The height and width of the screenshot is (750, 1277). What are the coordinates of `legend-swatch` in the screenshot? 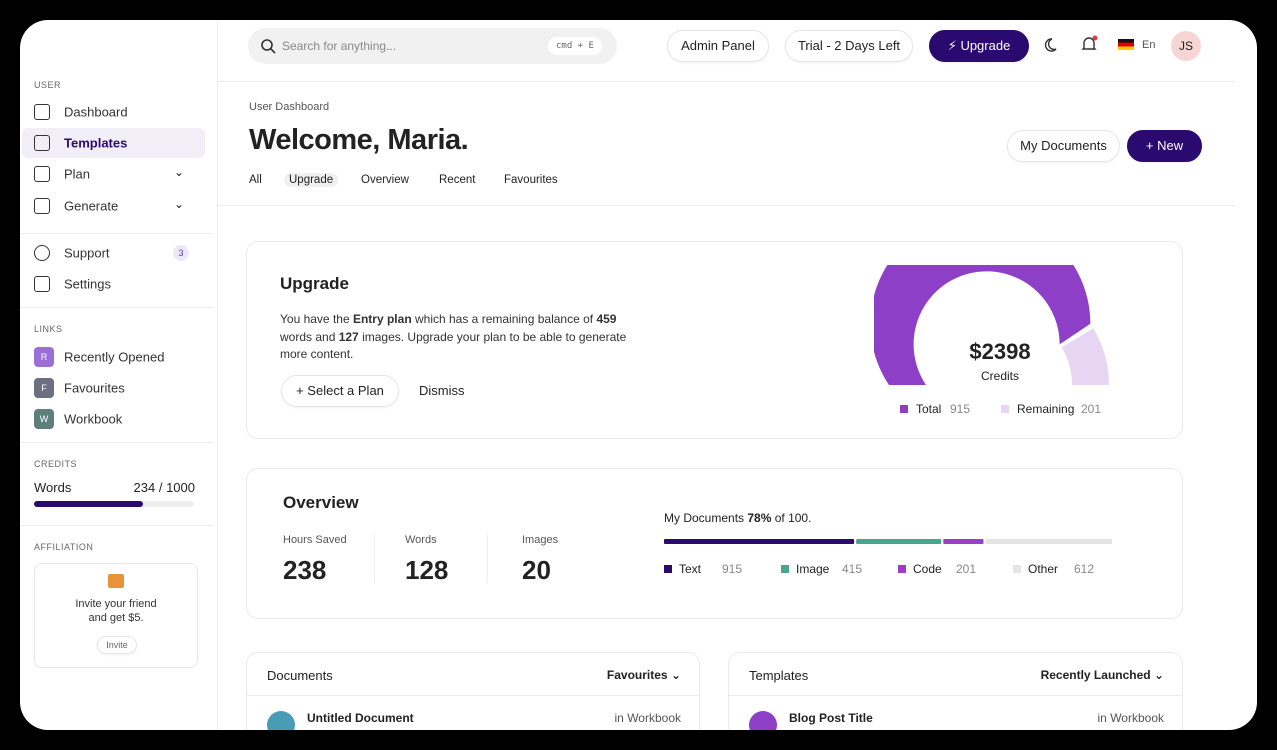 It's located at (904, 409).